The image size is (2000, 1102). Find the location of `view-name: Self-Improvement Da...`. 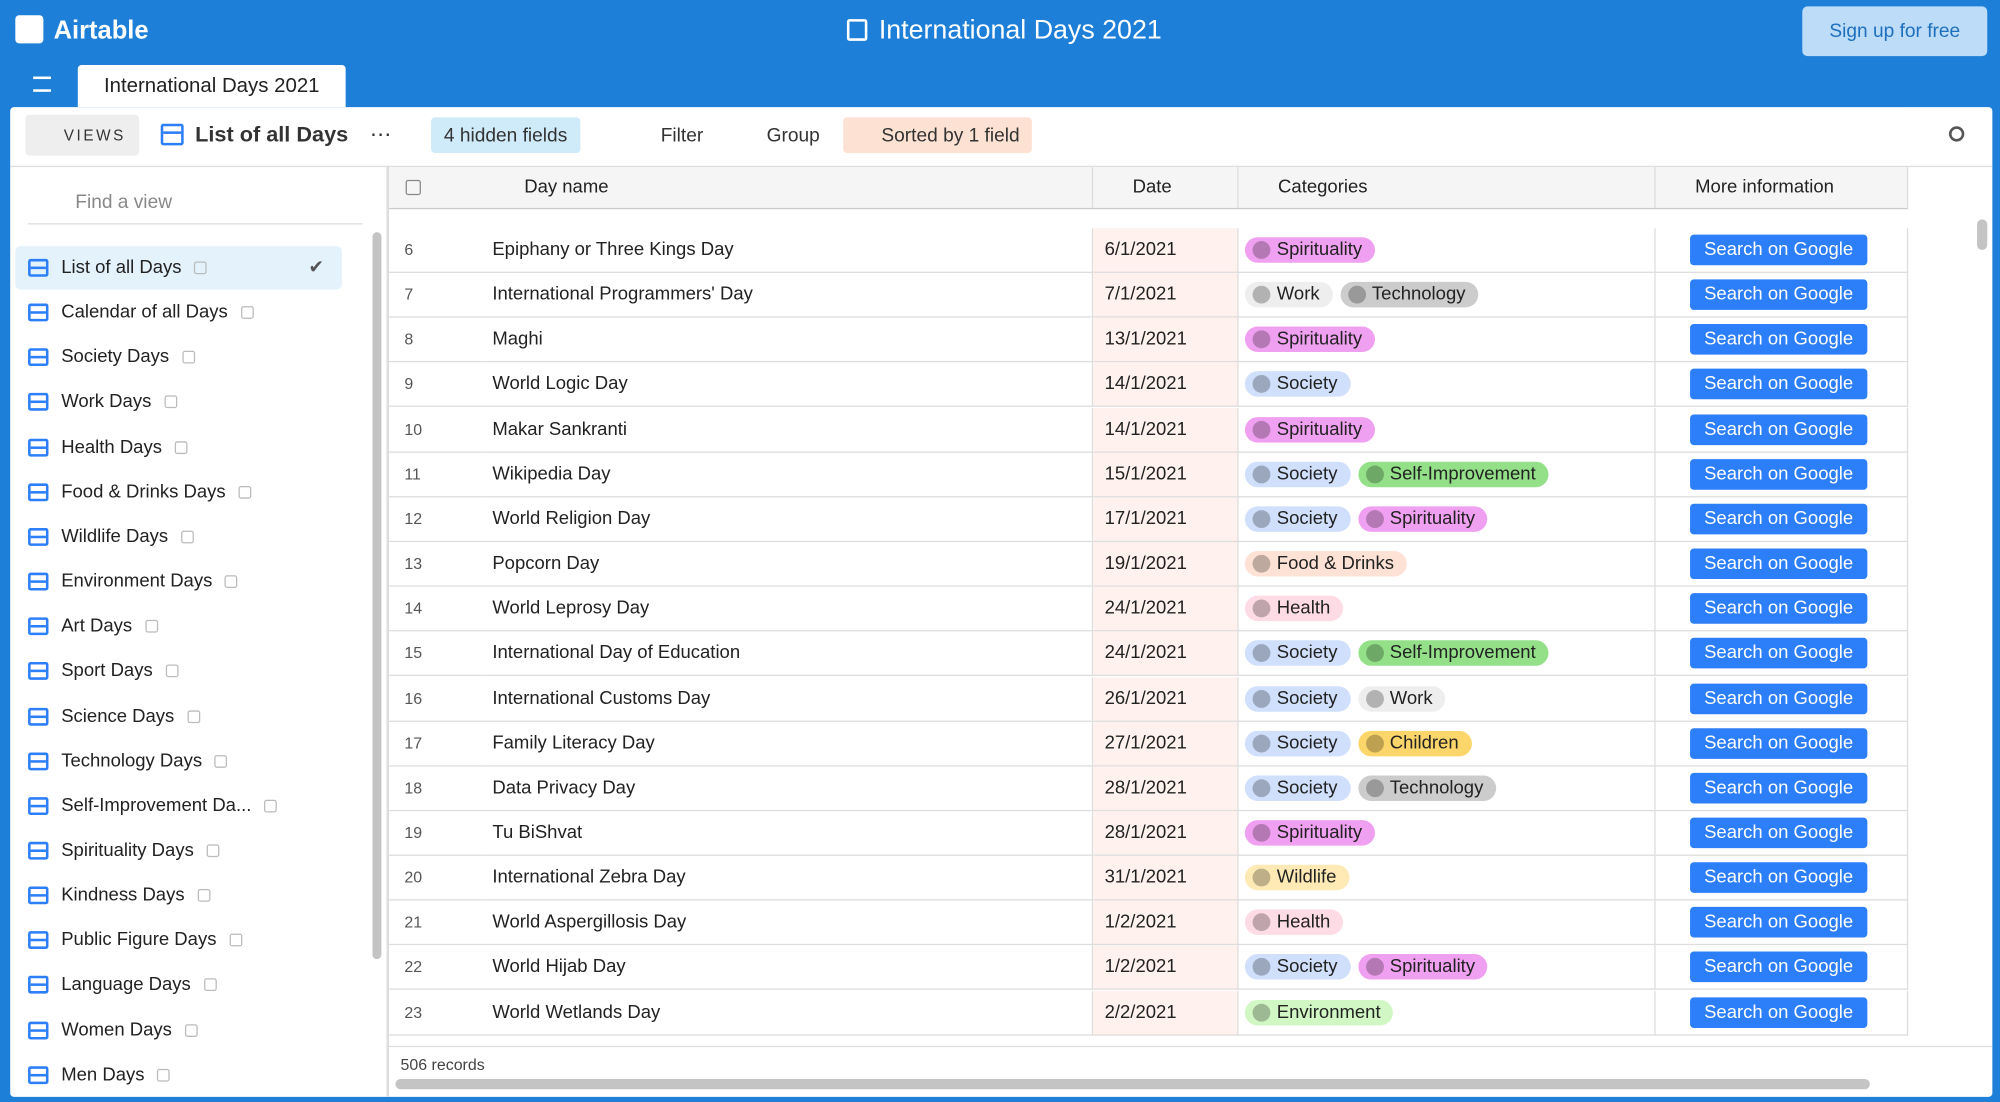

view-name: Self-Improvement Da... is located at coordinates (156, 806).